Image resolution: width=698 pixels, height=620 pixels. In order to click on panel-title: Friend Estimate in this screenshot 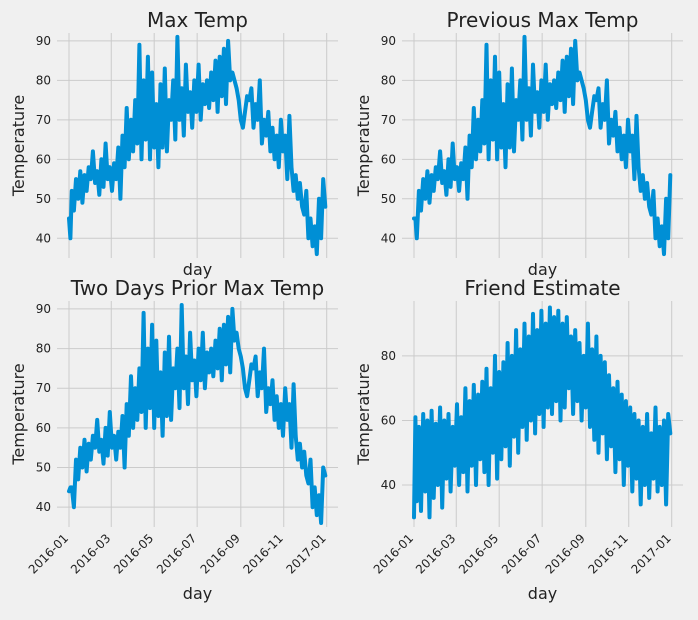, I will do `click(542, 288)`.